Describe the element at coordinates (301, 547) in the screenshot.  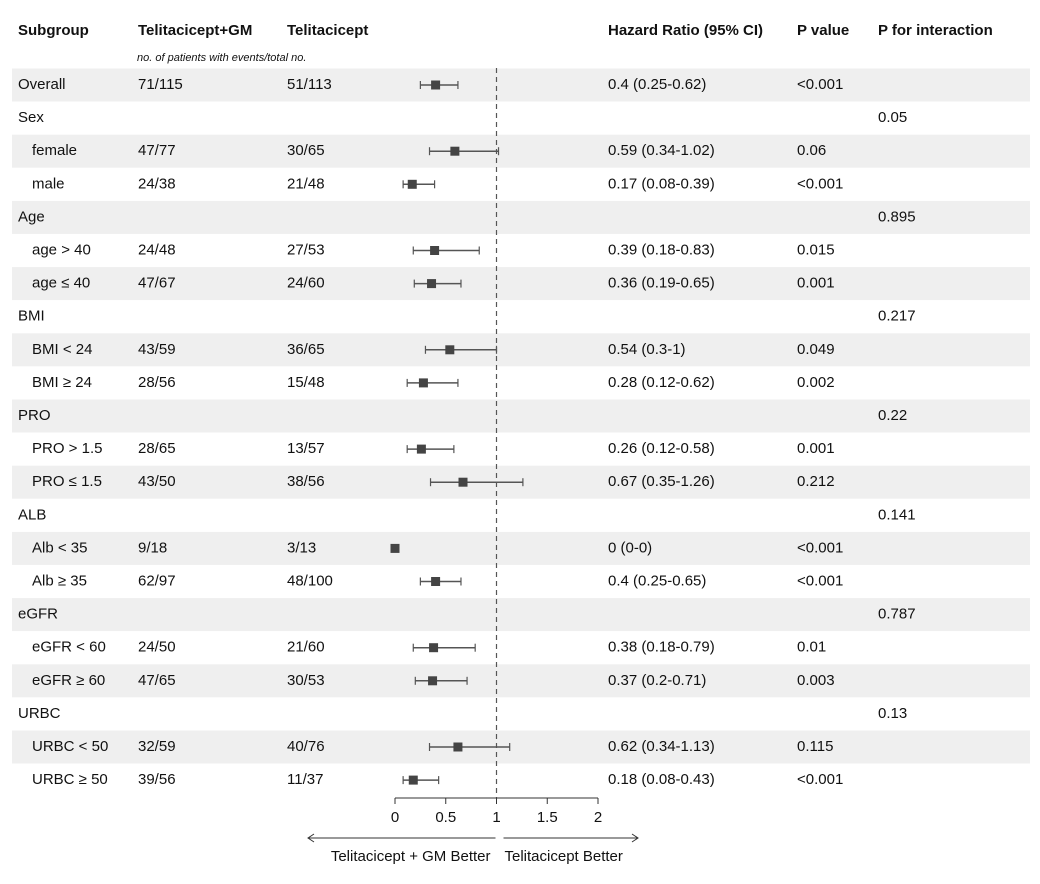
I see `count: 3/13` at that location.